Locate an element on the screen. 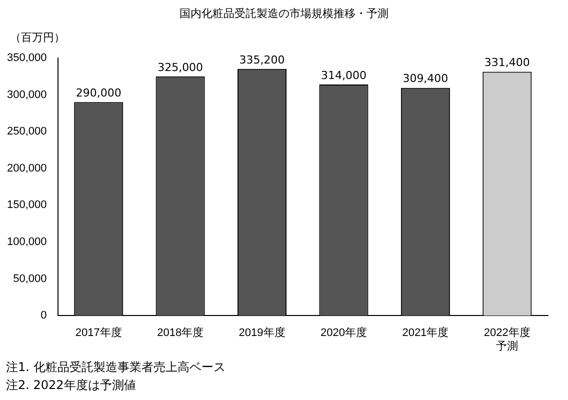 This screenshot has height=400, width=568. y-axis-title: （百万円） is located at coordinates (37, 37).